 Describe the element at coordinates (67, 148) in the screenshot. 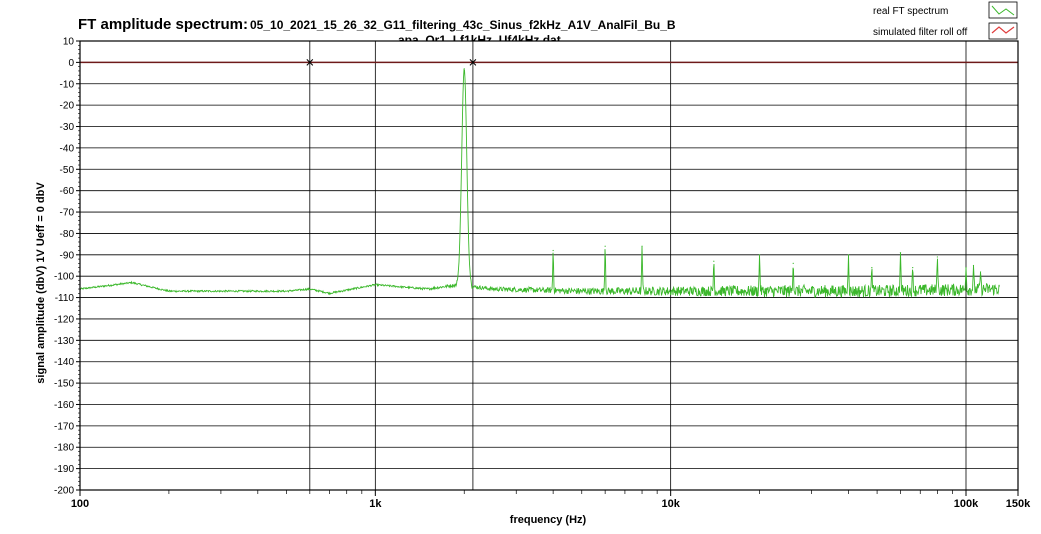

I see `y-tick-label: -40` at that location.